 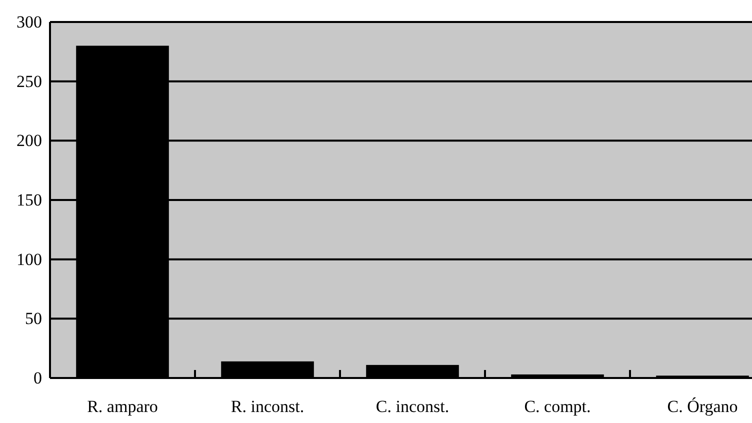 I want to click on y-tick-label: 100, so click(x=29, y=259).